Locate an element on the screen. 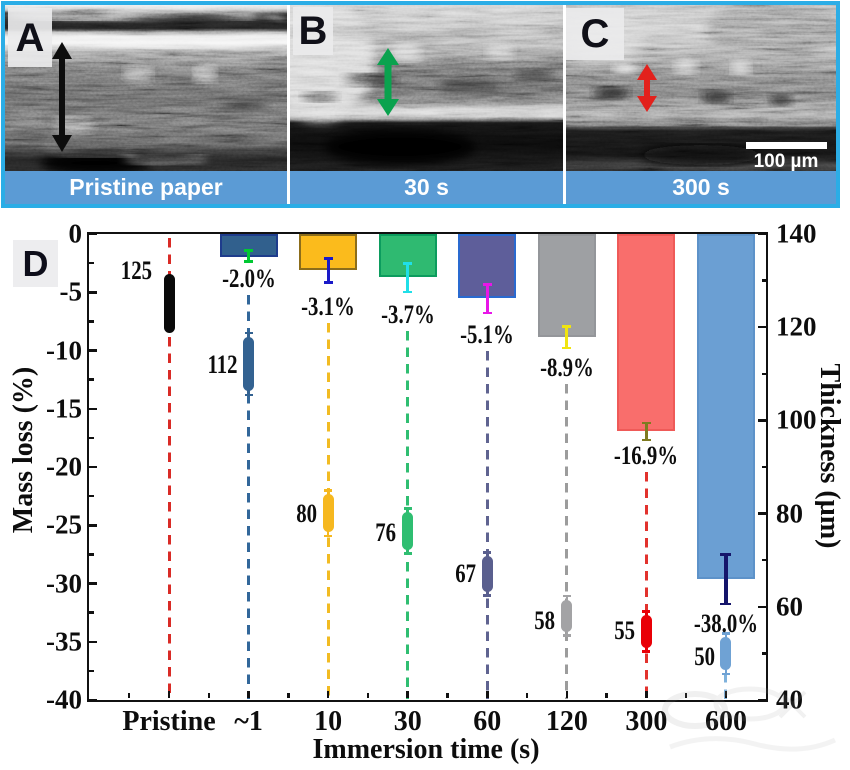 The height and width of the screenshot is (770, 850). left-tick--20 is located at coordinates (93, 467).